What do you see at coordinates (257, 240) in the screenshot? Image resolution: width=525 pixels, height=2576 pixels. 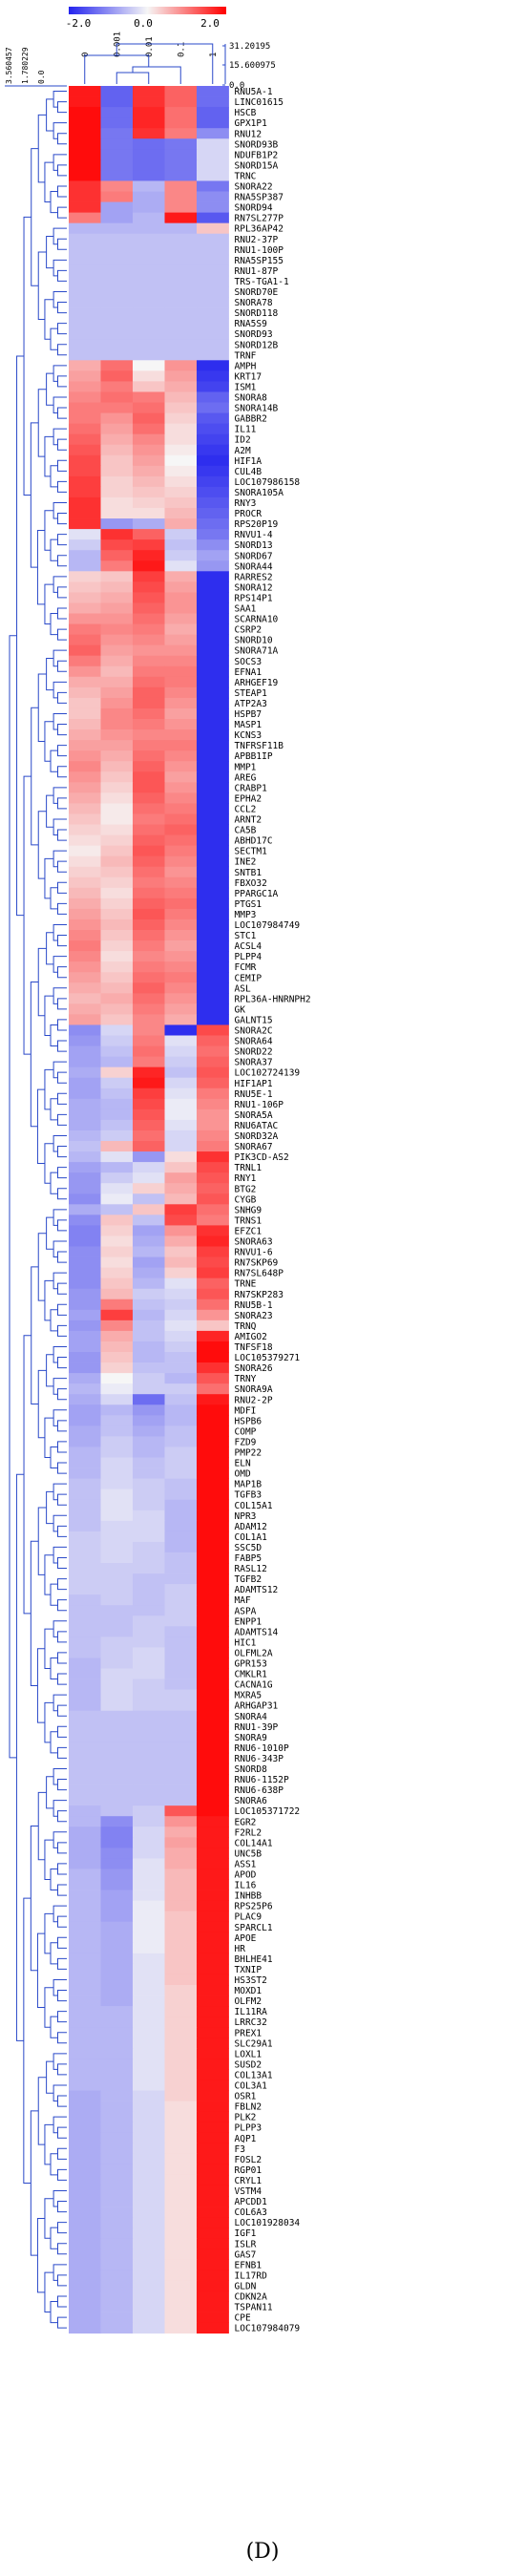 I see `row-label: RNU2-37P` at bounding box center [257, 240].